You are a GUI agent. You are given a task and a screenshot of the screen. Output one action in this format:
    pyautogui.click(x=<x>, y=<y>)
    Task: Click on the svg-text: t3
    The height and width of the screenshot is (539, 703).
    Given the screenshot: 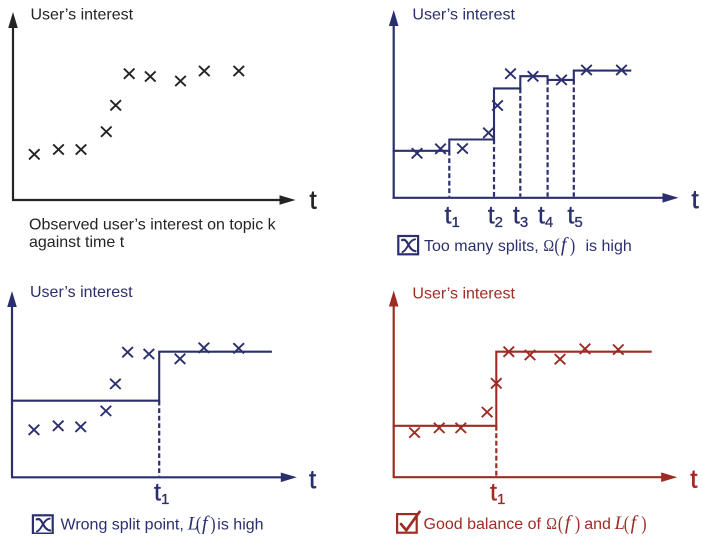 What is the action you would take?
    pyautogui.click(x=520, y=217)
    